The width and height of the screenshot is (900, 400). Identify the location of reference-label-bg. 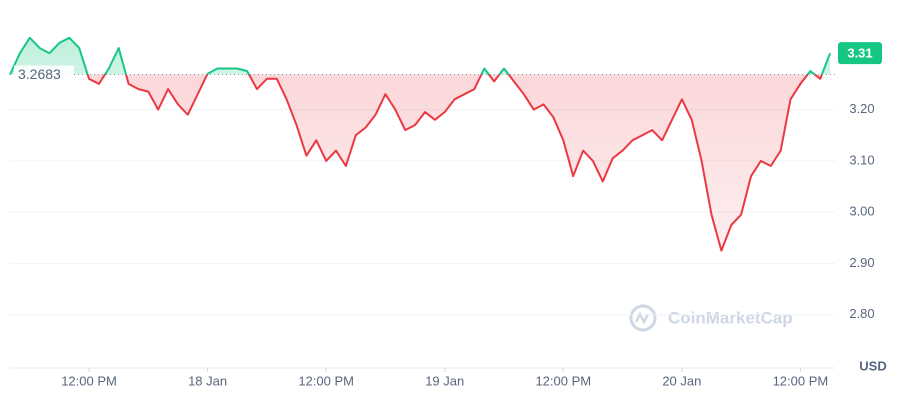
(44, 74).